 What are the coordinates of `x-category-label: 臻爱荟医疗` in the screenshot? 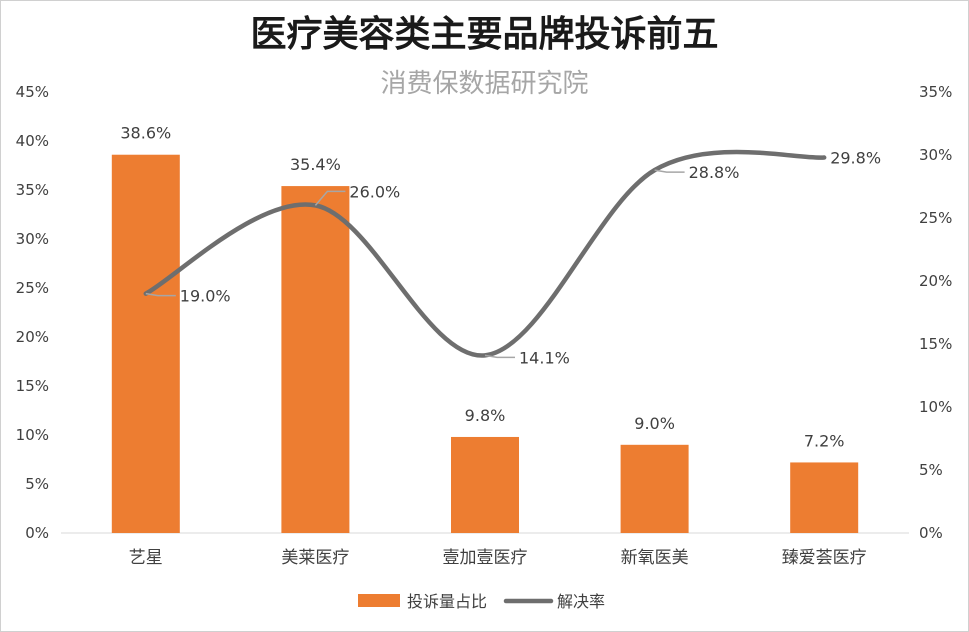 It's located at (824, 558).